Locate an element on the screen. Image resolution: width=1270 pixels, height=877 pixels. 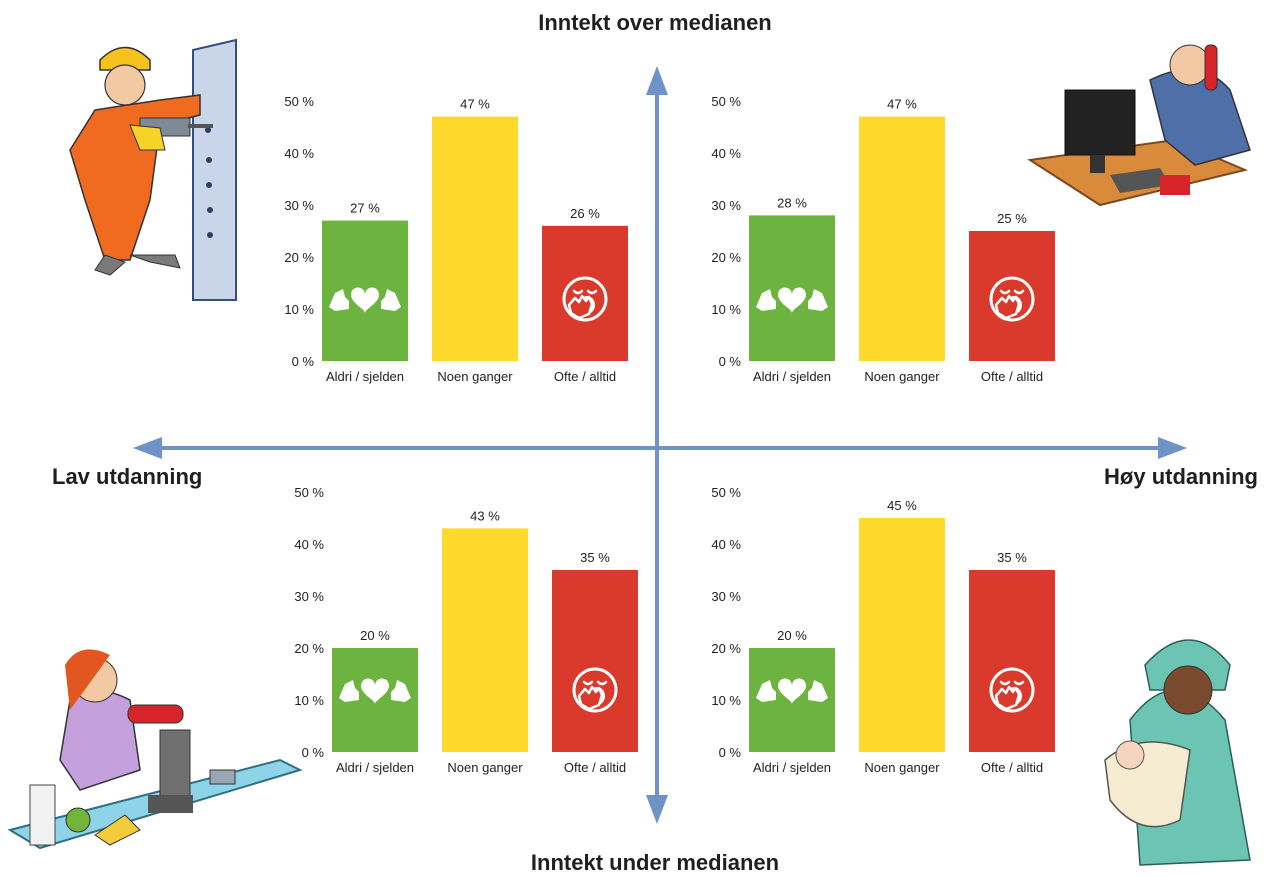
arrow-right-icon is located at coordinates (1172, 448).